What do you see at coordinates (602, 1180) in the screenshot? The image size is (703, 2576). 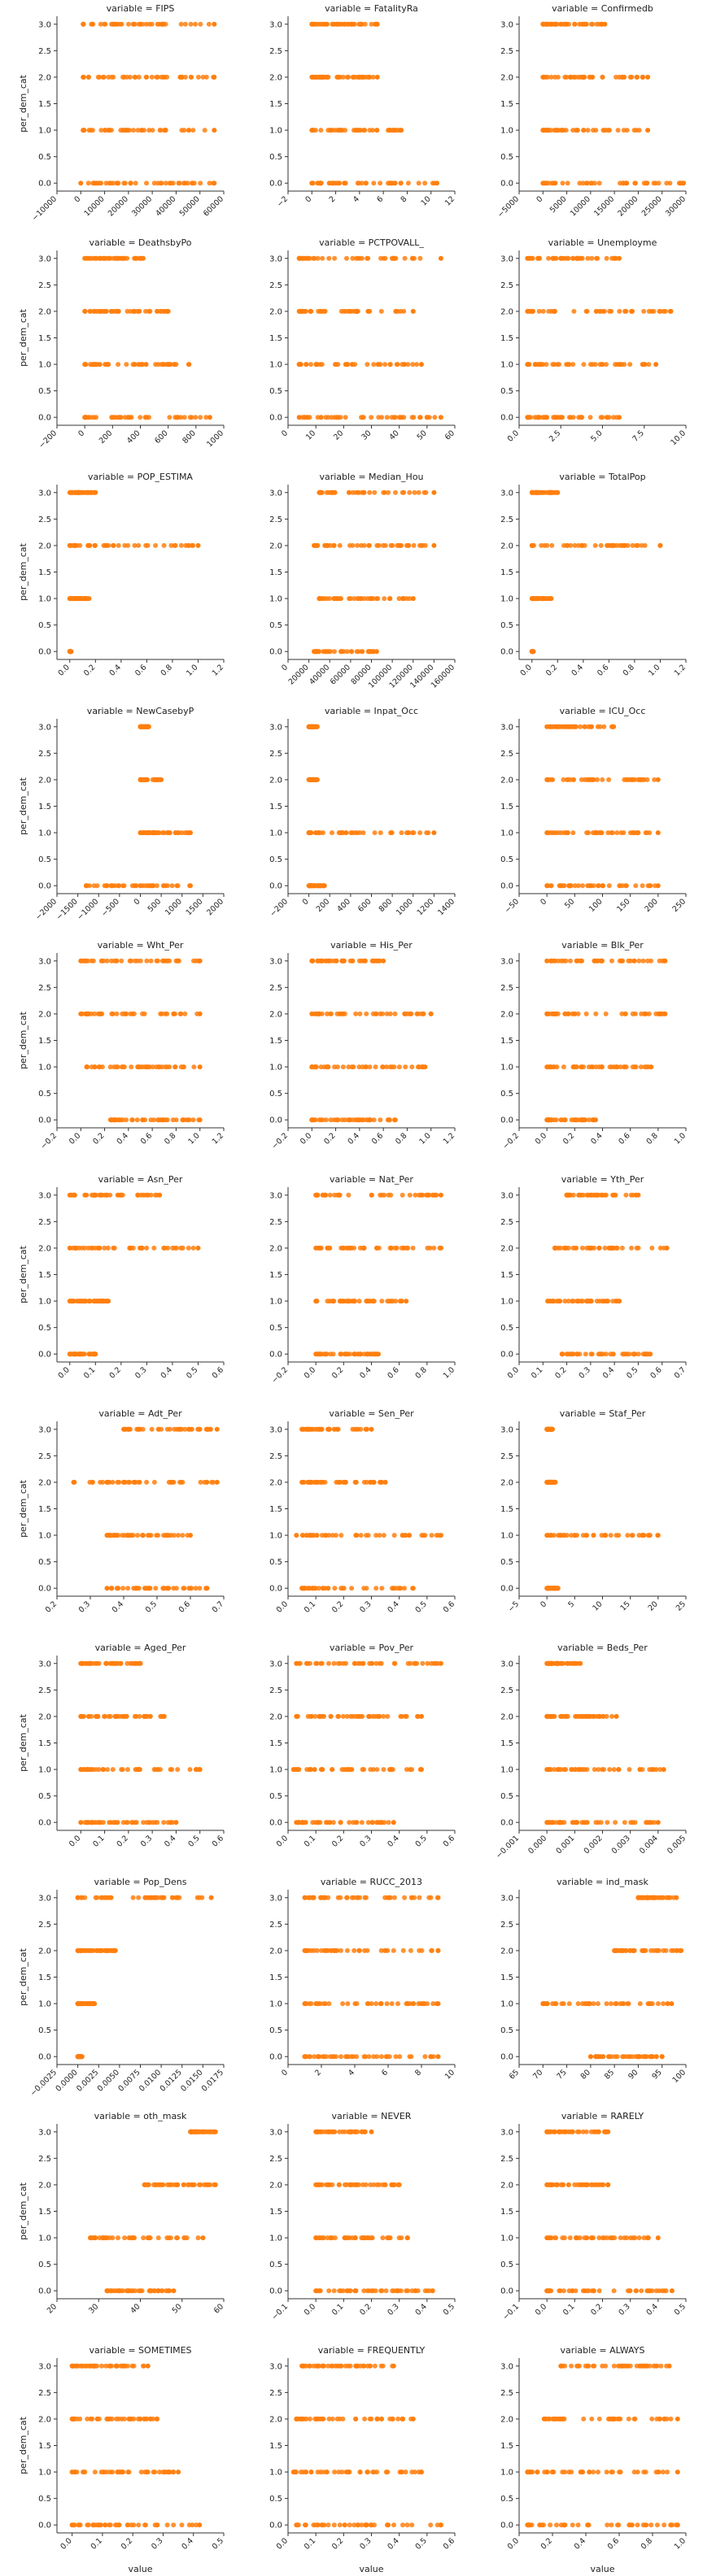 I see `panel-title: variable = Yth_Per` at bounding box center [602, 1180].